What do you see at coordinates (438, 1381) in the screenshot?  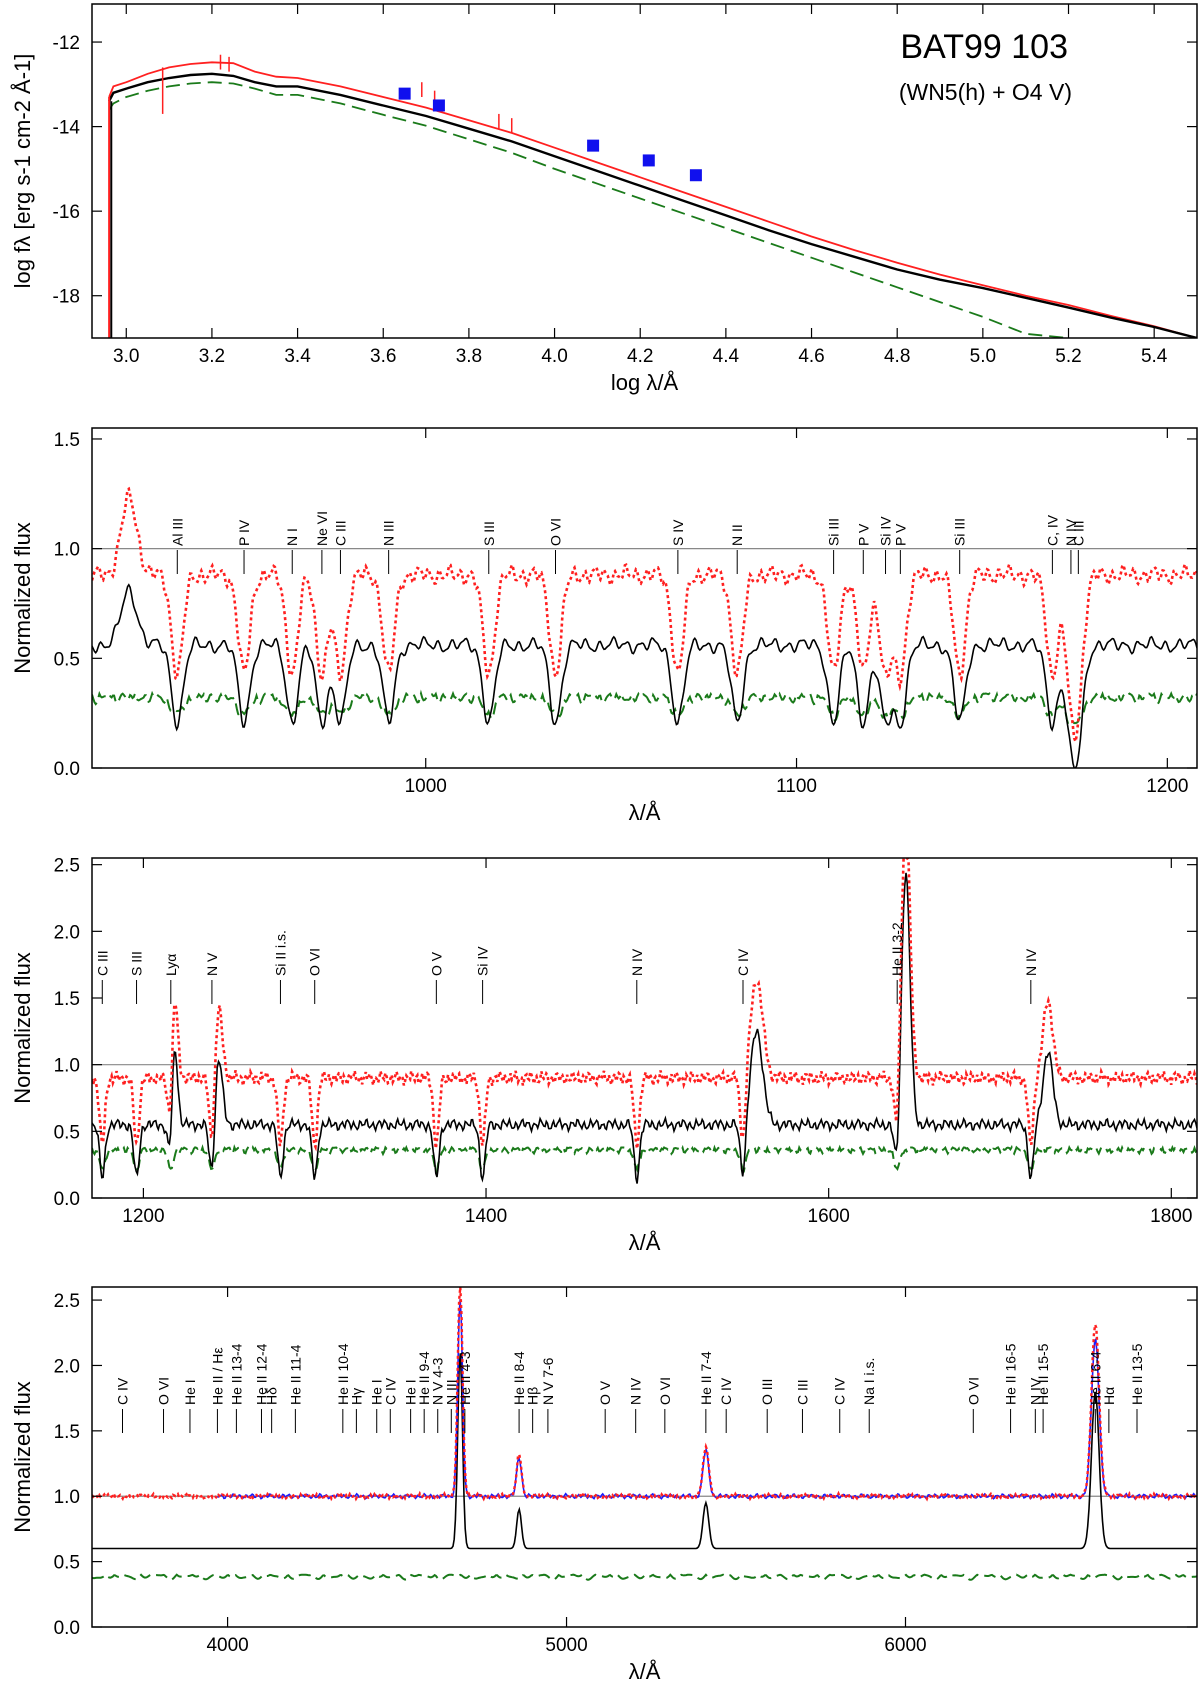 I see `line-id-label: N V 4-3` at bounding box center [438, 1381].